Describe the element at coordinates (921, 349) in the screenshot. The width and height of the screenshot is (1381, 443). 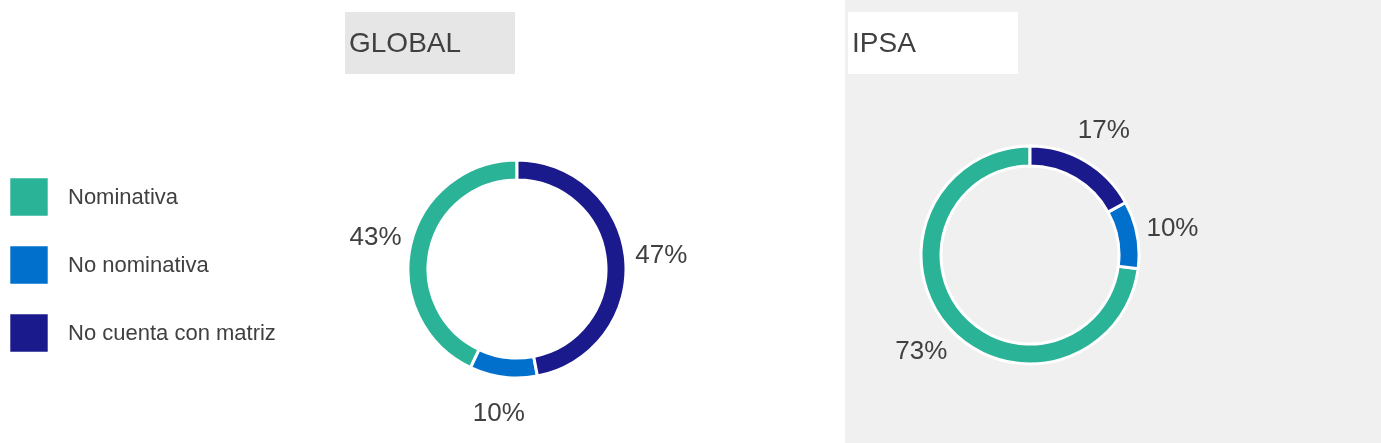
I see `data-label: 73%` at that location.